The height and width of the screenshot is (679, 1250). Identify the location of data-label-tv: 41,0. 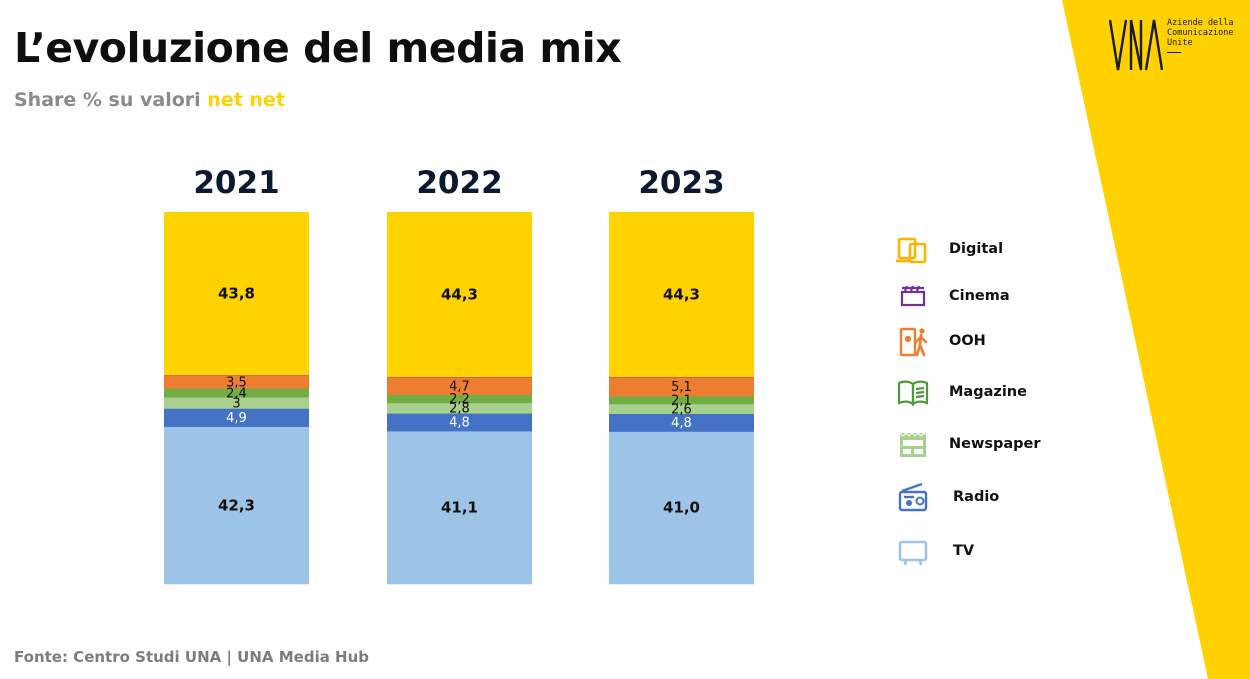
(681, 508).